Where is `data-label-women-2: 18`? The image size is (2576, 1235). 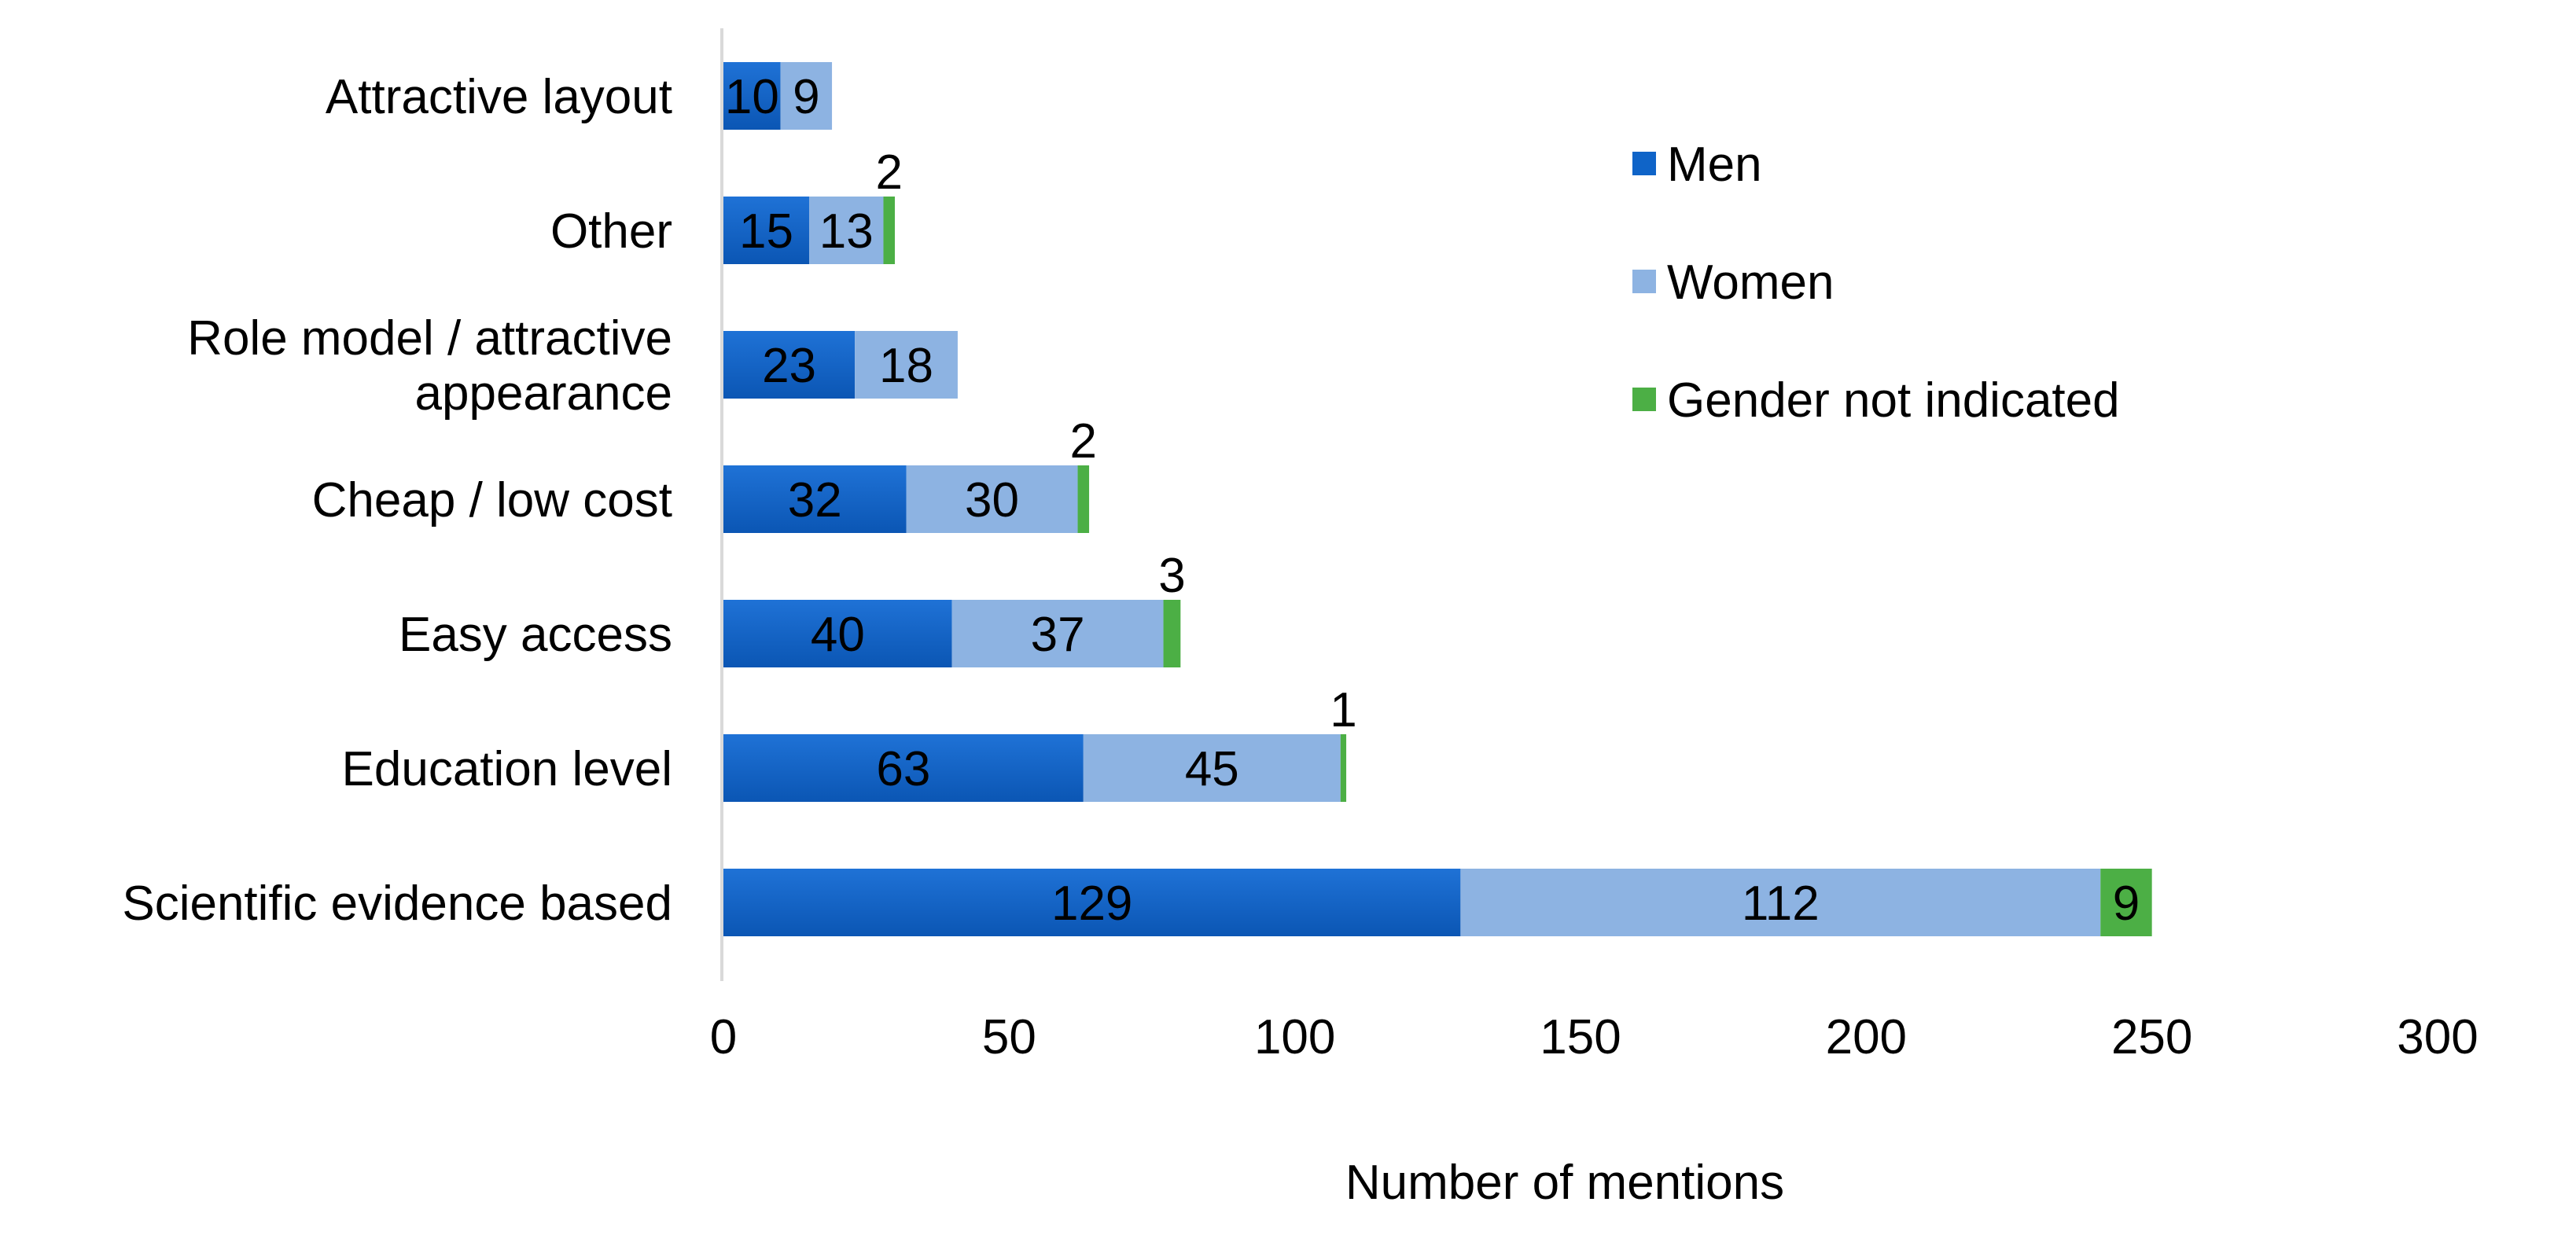 data-label-women-2: 18 is located at coordinates (906, 366).